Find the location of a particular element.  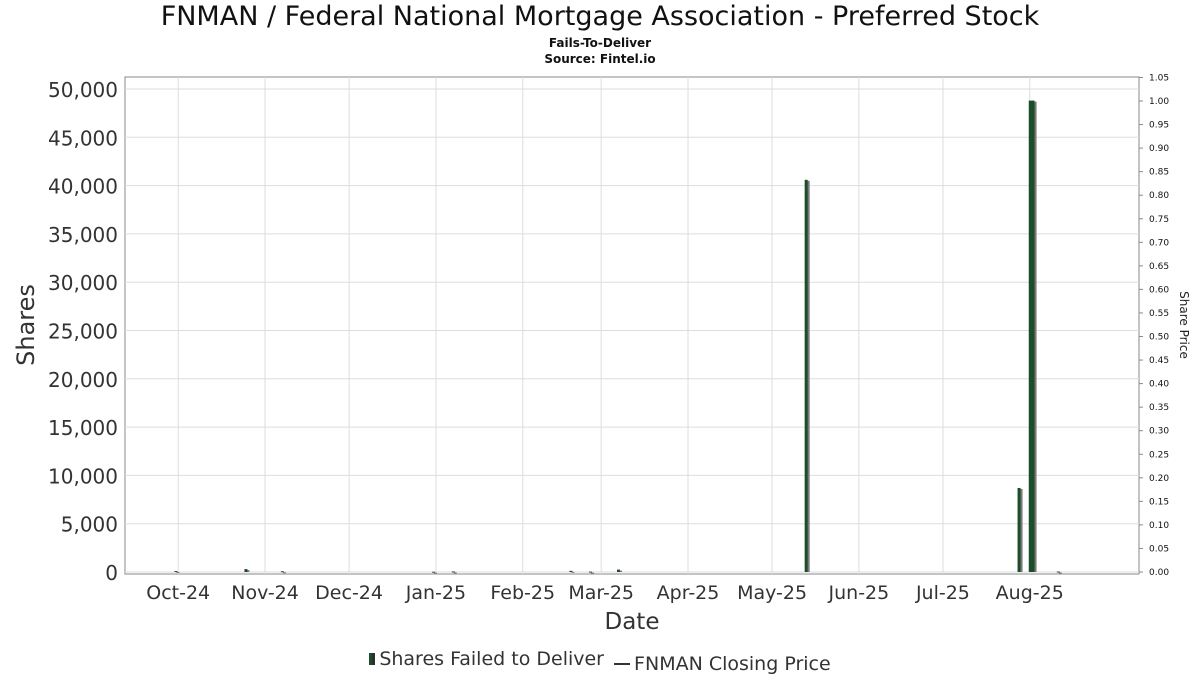

y2-tick-label: 0.35 is located at coordinates (1159, 408).